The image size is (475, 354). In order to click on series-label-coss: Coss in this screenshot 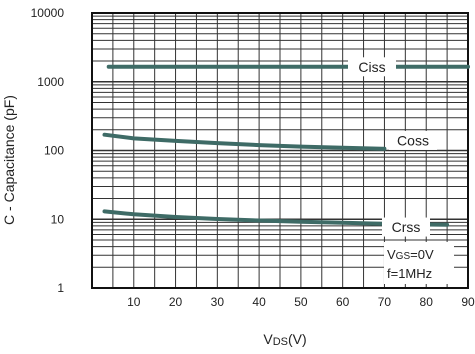, I will do `click(413, 140)`.